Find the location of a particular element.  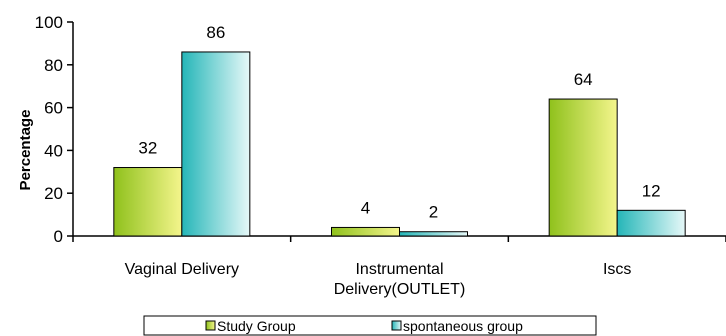

y-tick-label: 100 is located at coordinates (49, 22).